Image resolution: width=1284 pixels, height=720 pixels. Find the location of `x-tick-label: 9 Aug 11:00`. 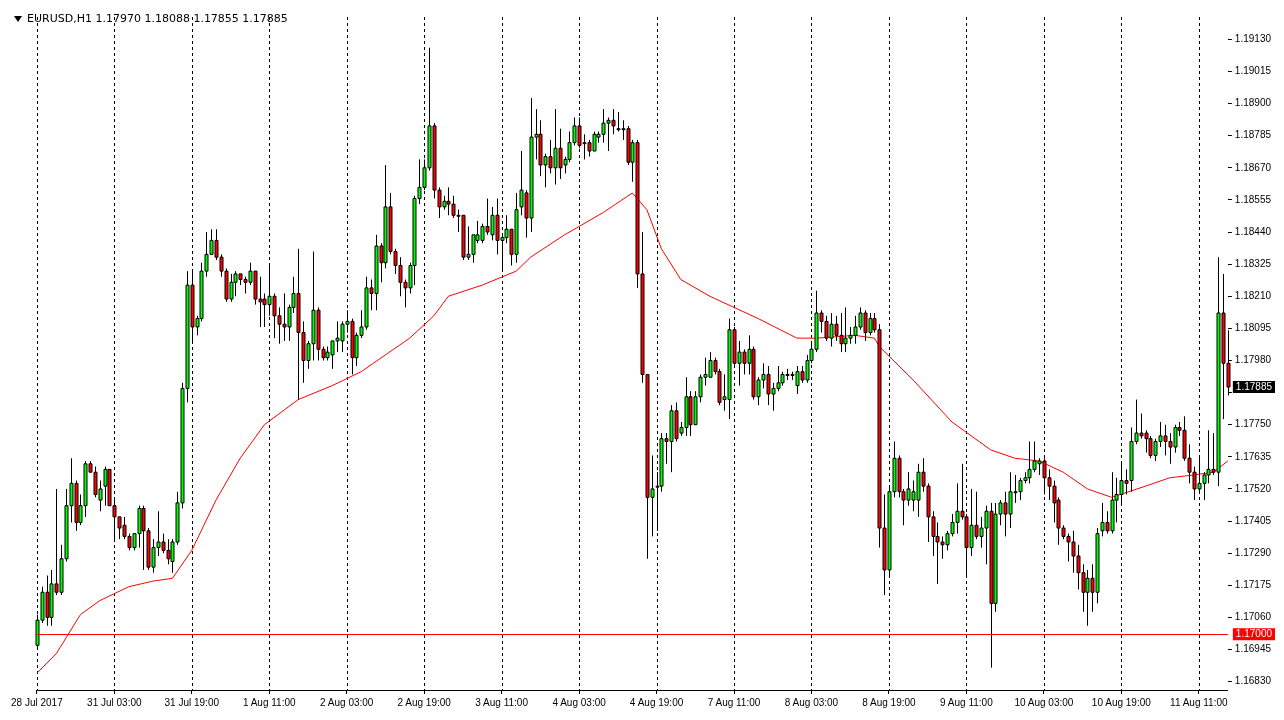

x-tick-label: 9 Aug 11:00 is located at coordinates (967, 702).